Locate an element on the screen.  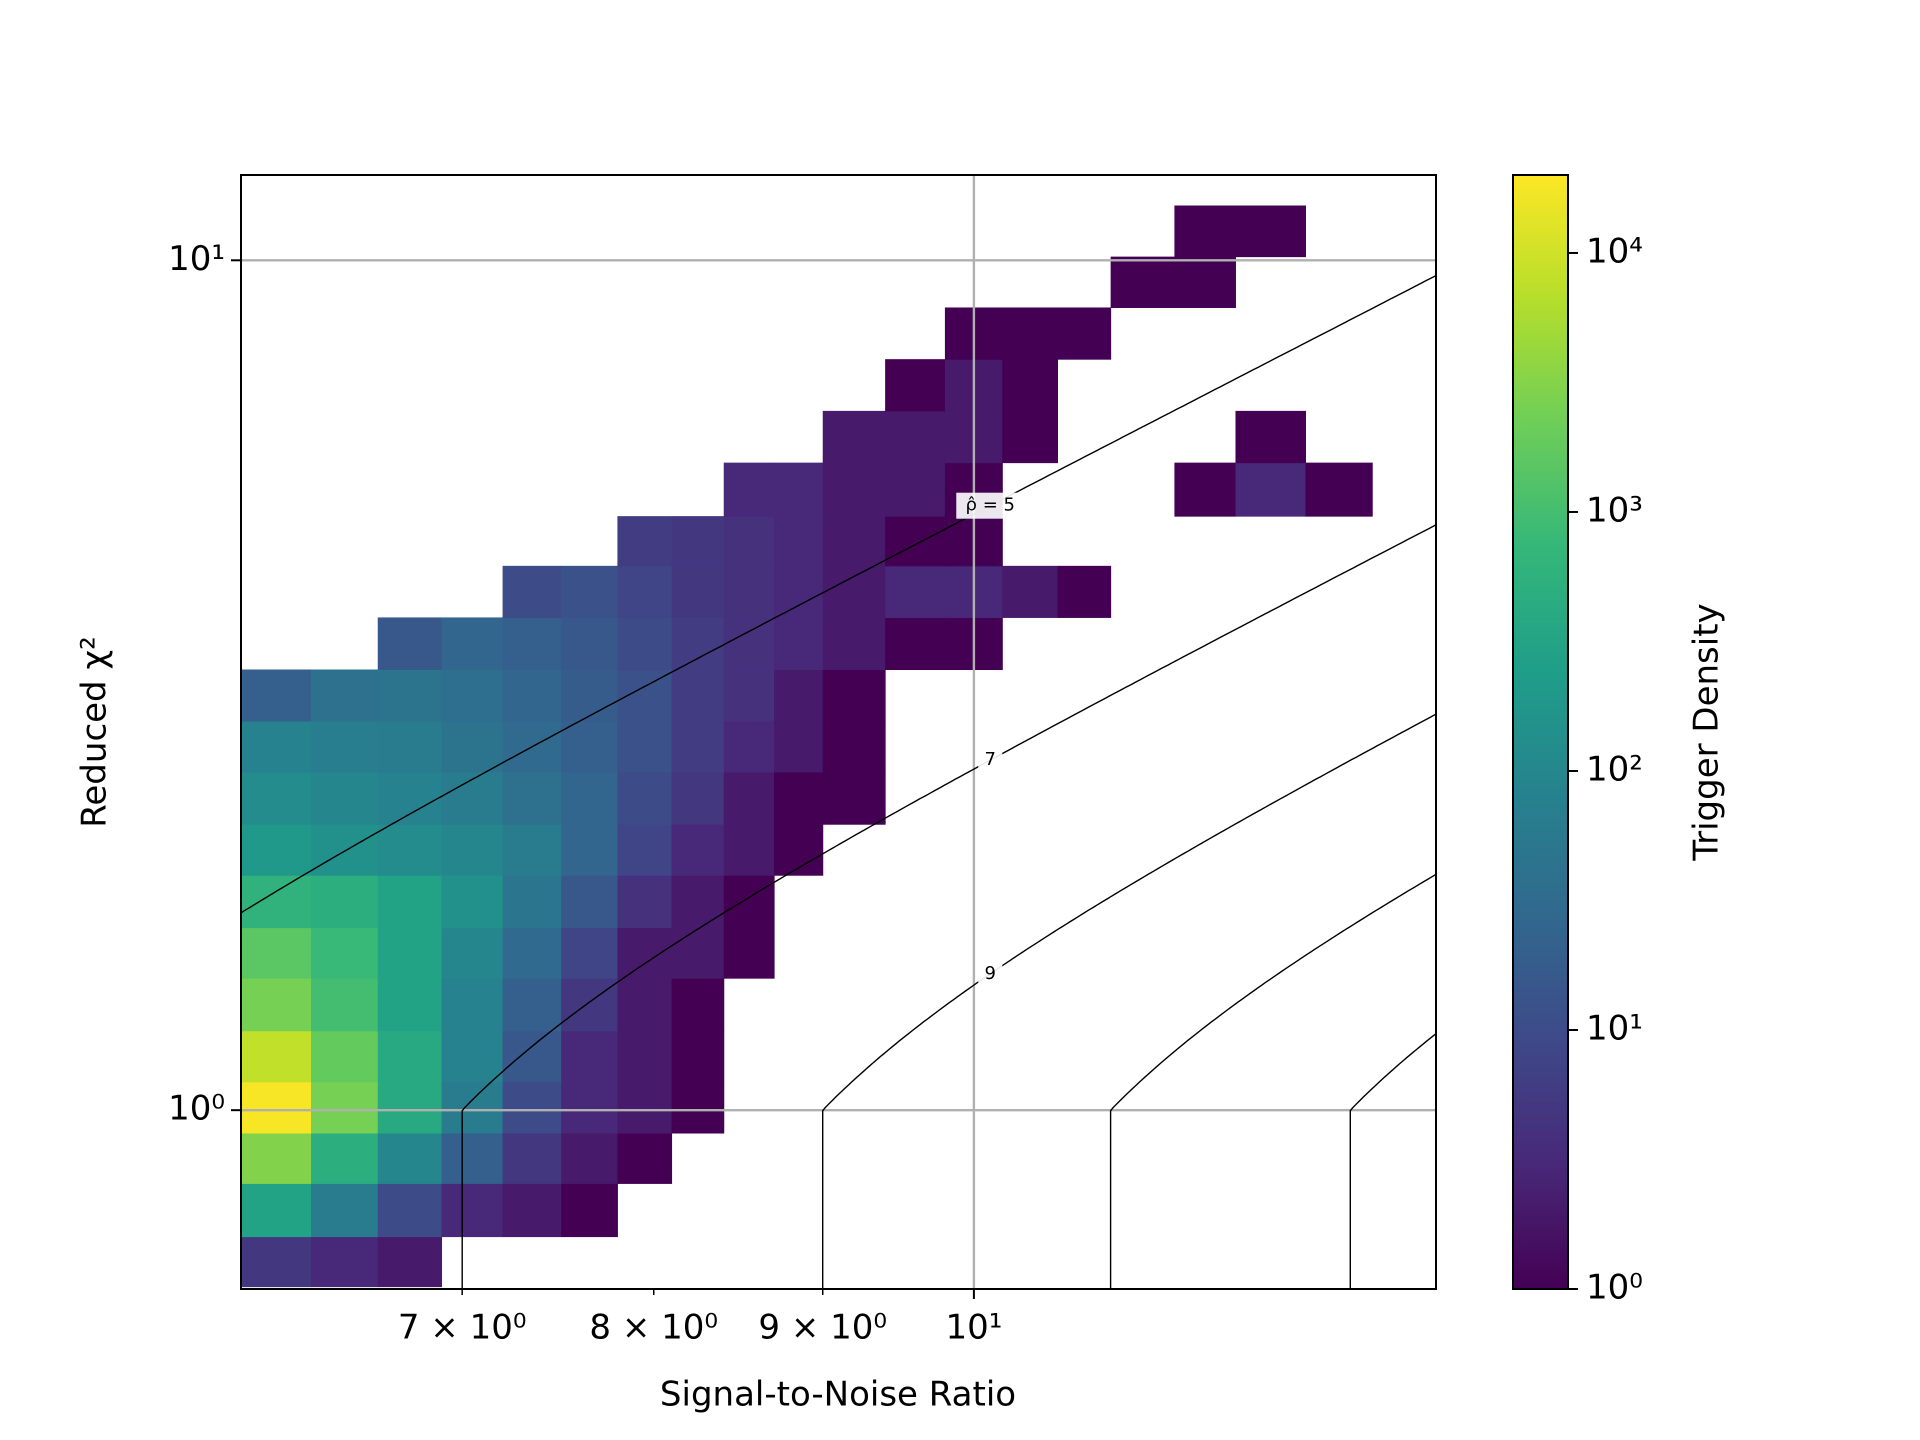
x-tick-label: 7 × 10⁰ is located at coordinates (462, 1328).